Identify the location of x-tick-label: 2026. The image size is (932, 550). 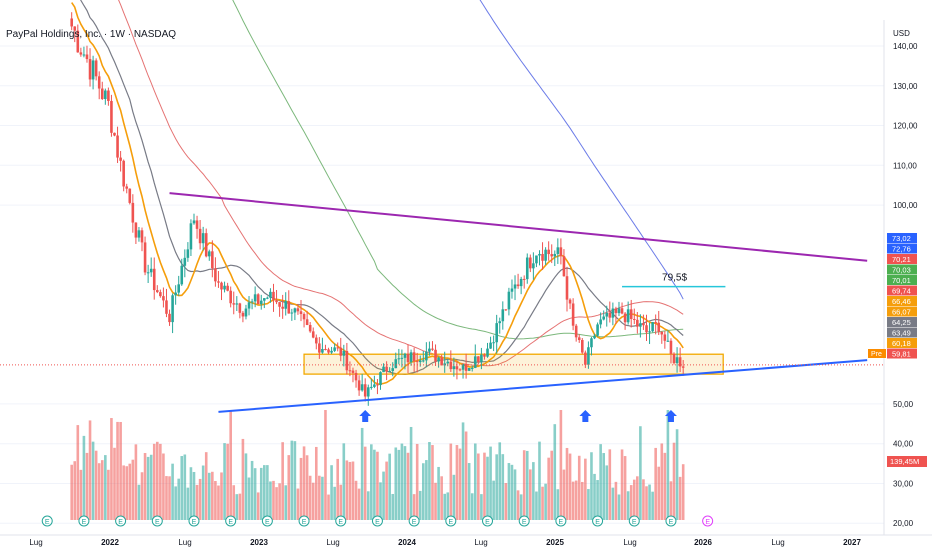
(703, 542).